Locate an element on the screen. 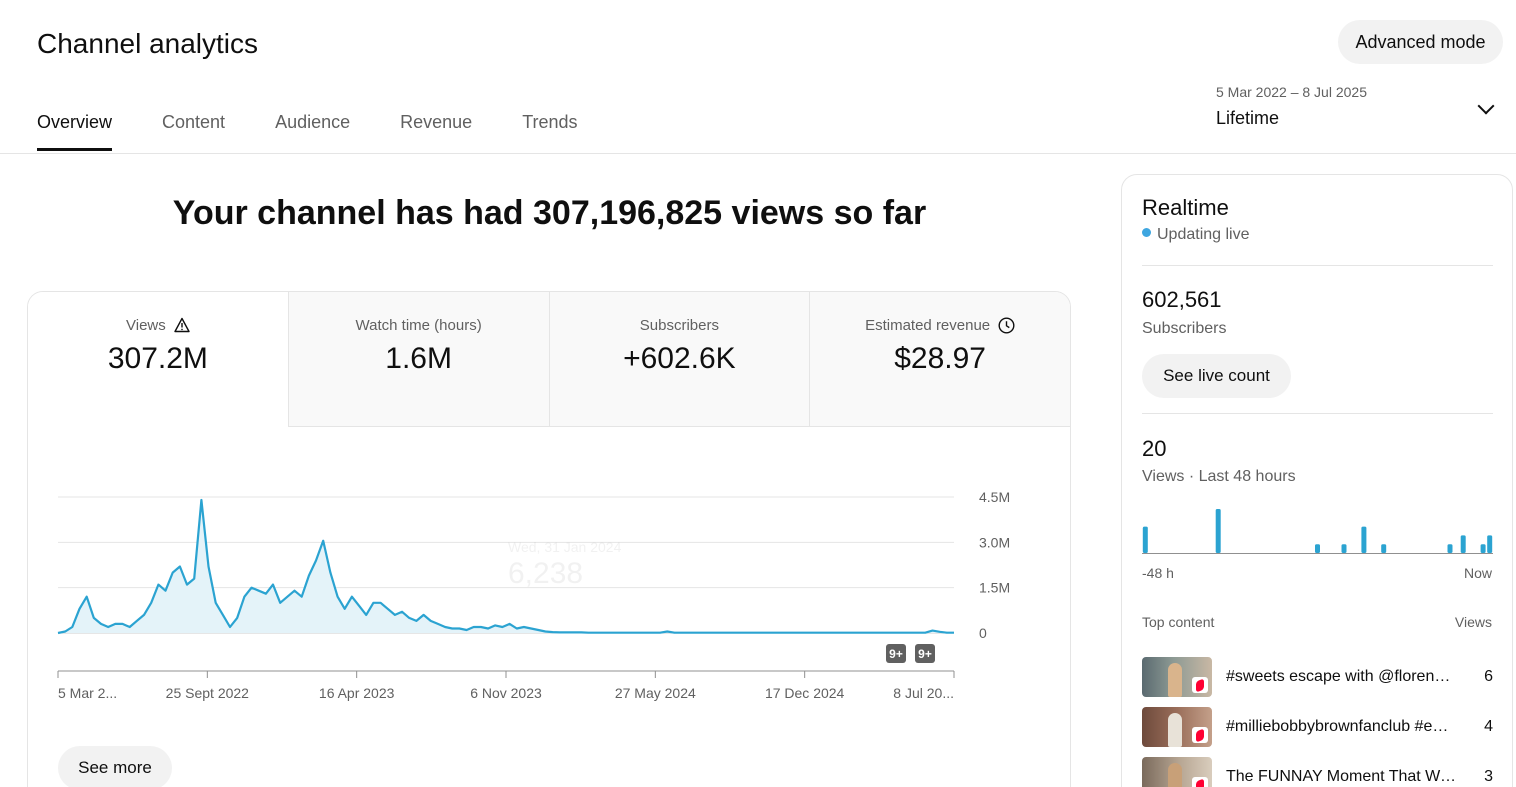  x-tick-label: 16 Apr 2023 is located at coordinates (357, 693).